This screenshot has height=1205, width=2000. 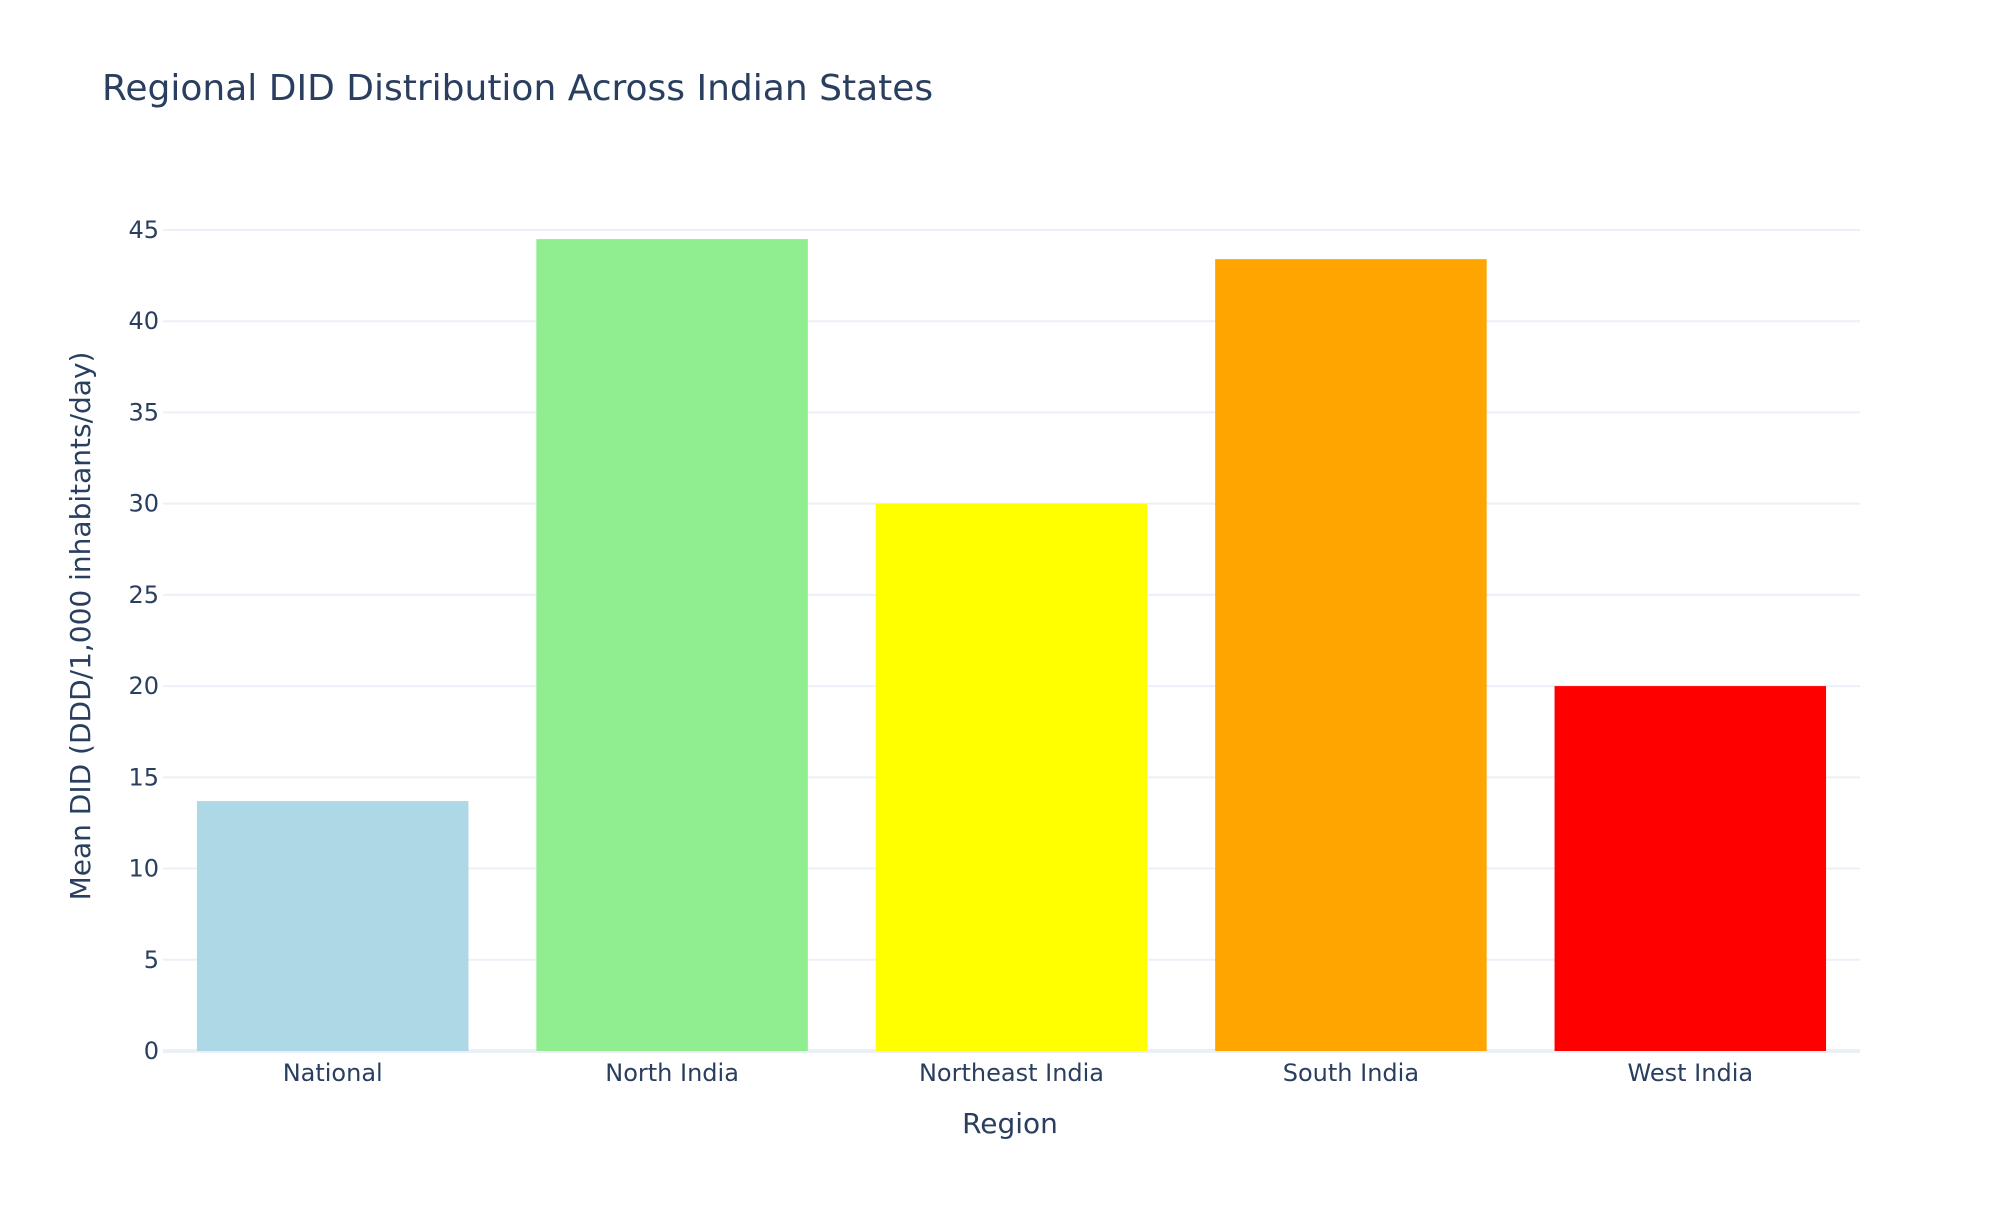 I want to click on y-axis-title: Mean DID (DDD/1,000 inhabitants/day), so click(x=80, y=626).